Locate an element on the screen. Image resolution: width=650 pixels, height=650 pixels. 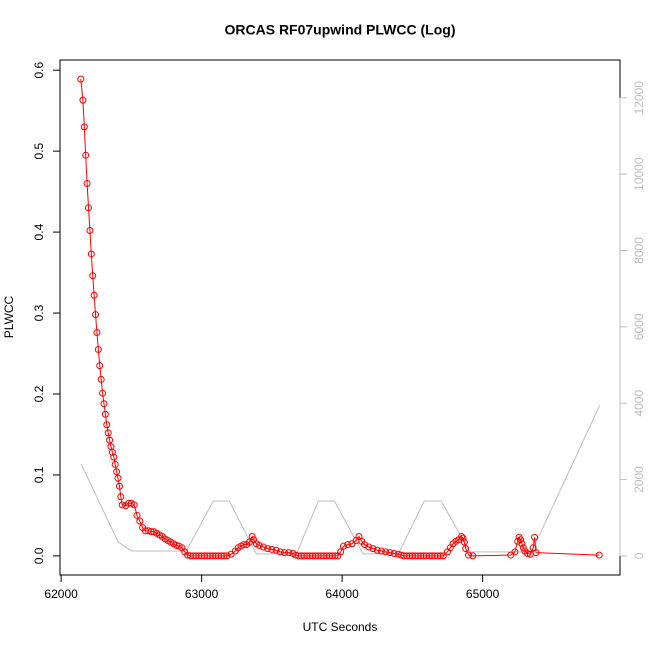
y-tick-label: 0.1 is located at coordinates (39, 474).